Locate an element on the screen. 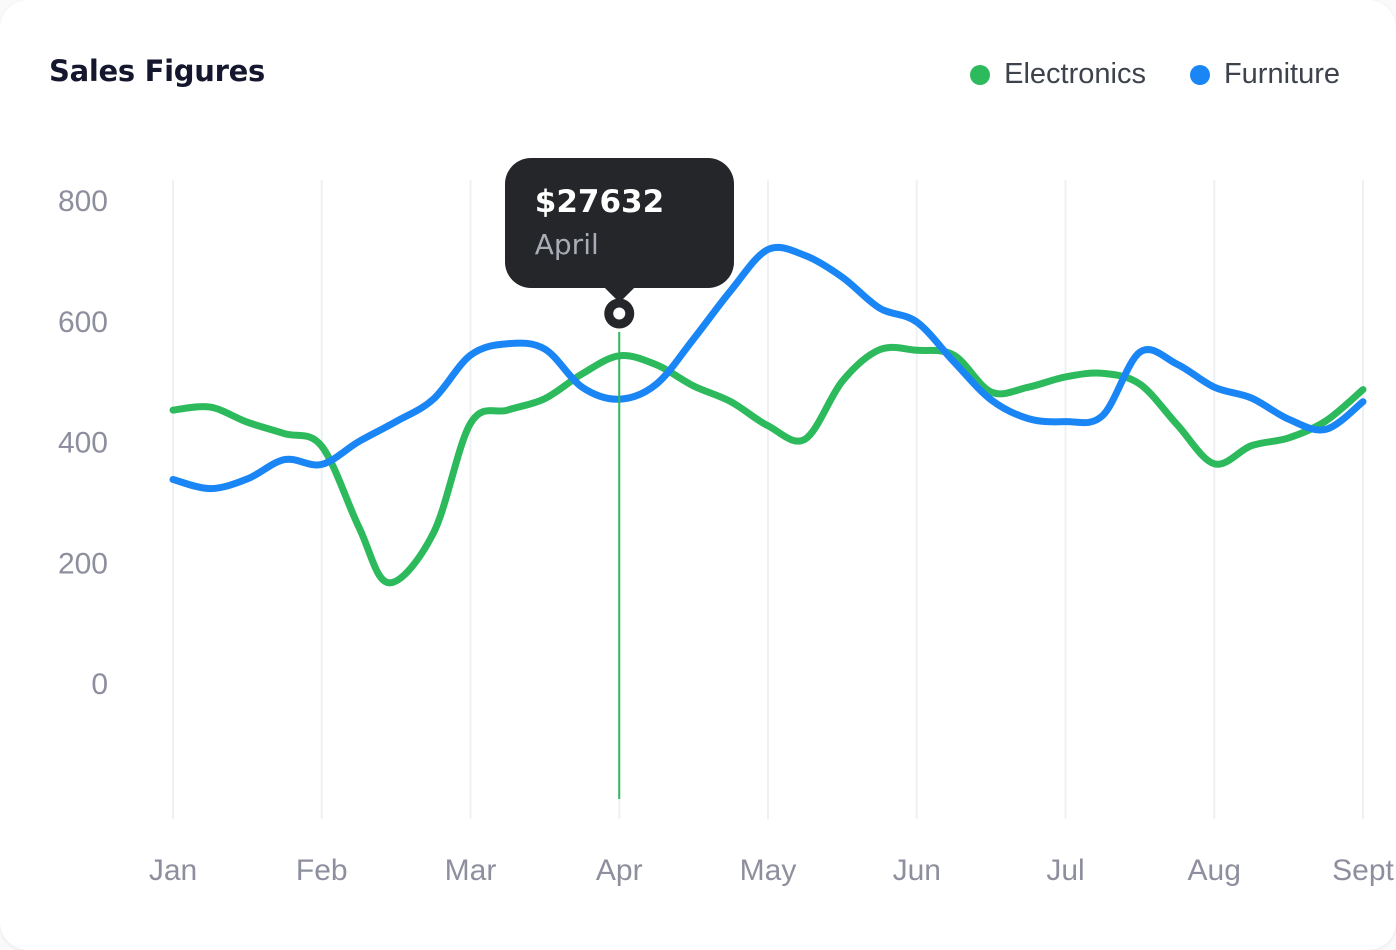 Image resolution: width=1396 pixels, height=950 pixels. furniture-legend-dot-icon is located at coordinates (1199, 74).